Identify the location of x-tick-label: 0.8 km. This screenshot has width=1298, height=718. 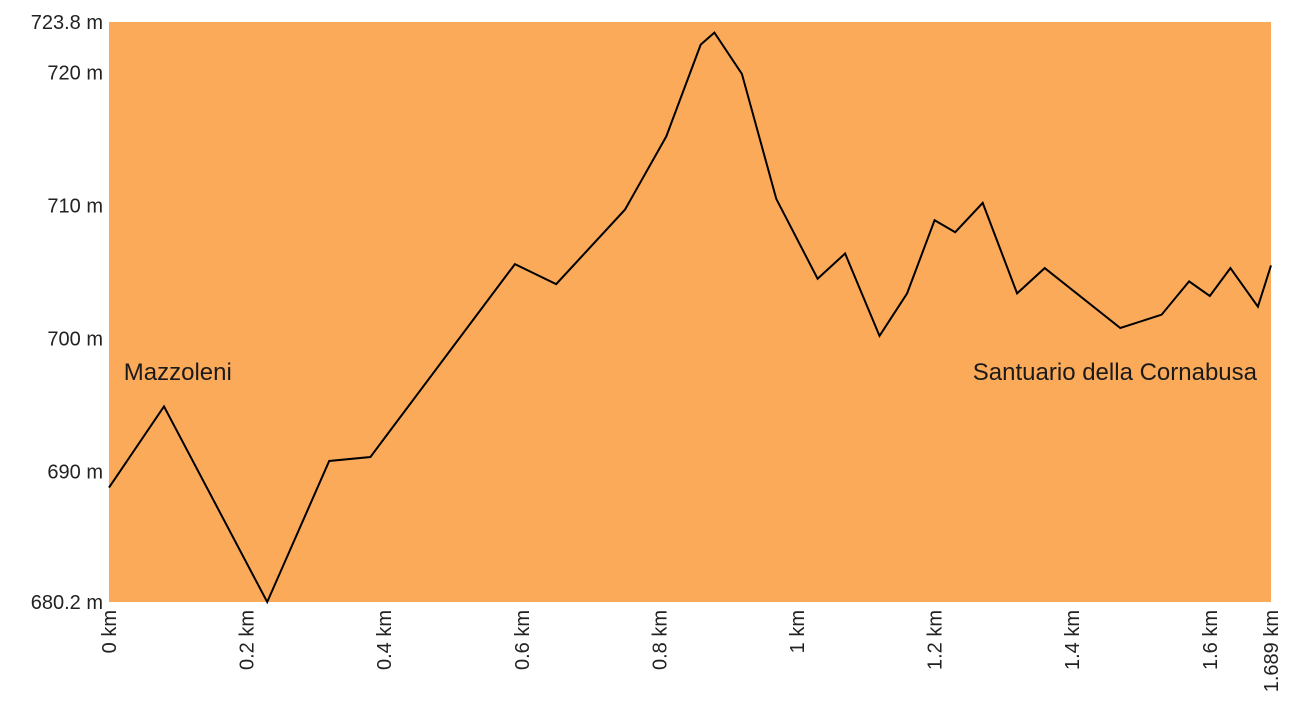
(660, 640).